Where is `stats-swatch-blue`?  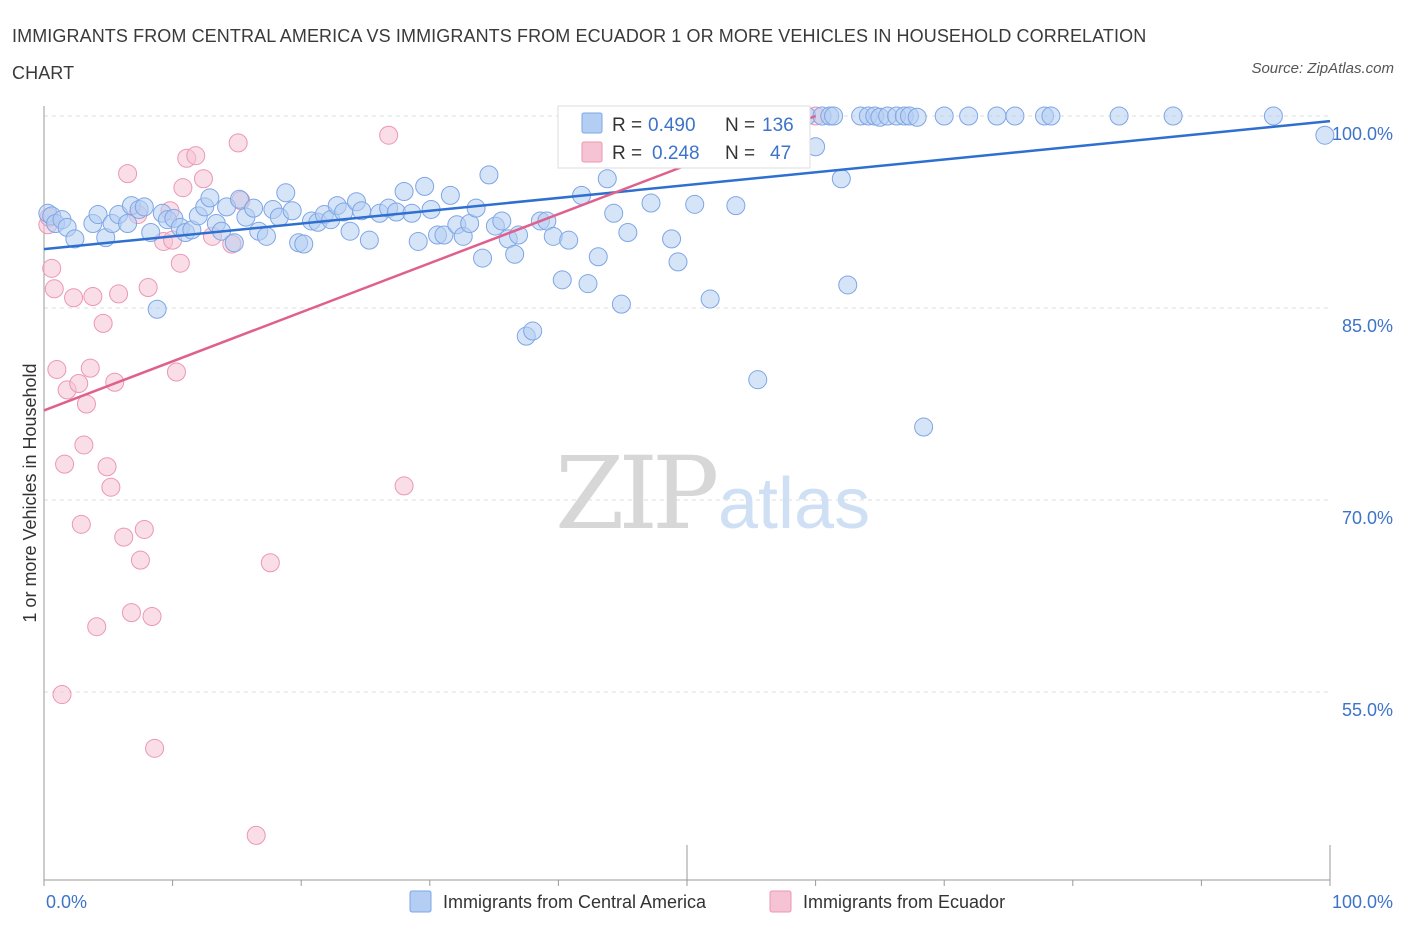
stats-swatch-blue is located at coordinates (592, 123).